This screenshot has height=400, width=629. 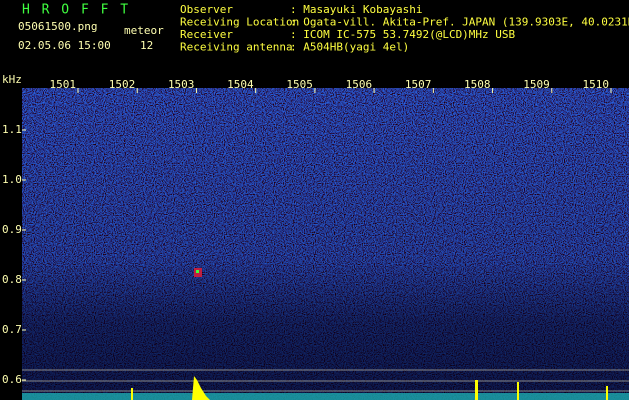 What do you see at coordinates (536, 84) in the screenshot?
I see `x-tick-label: 1509` at bounding box center [536, 84].